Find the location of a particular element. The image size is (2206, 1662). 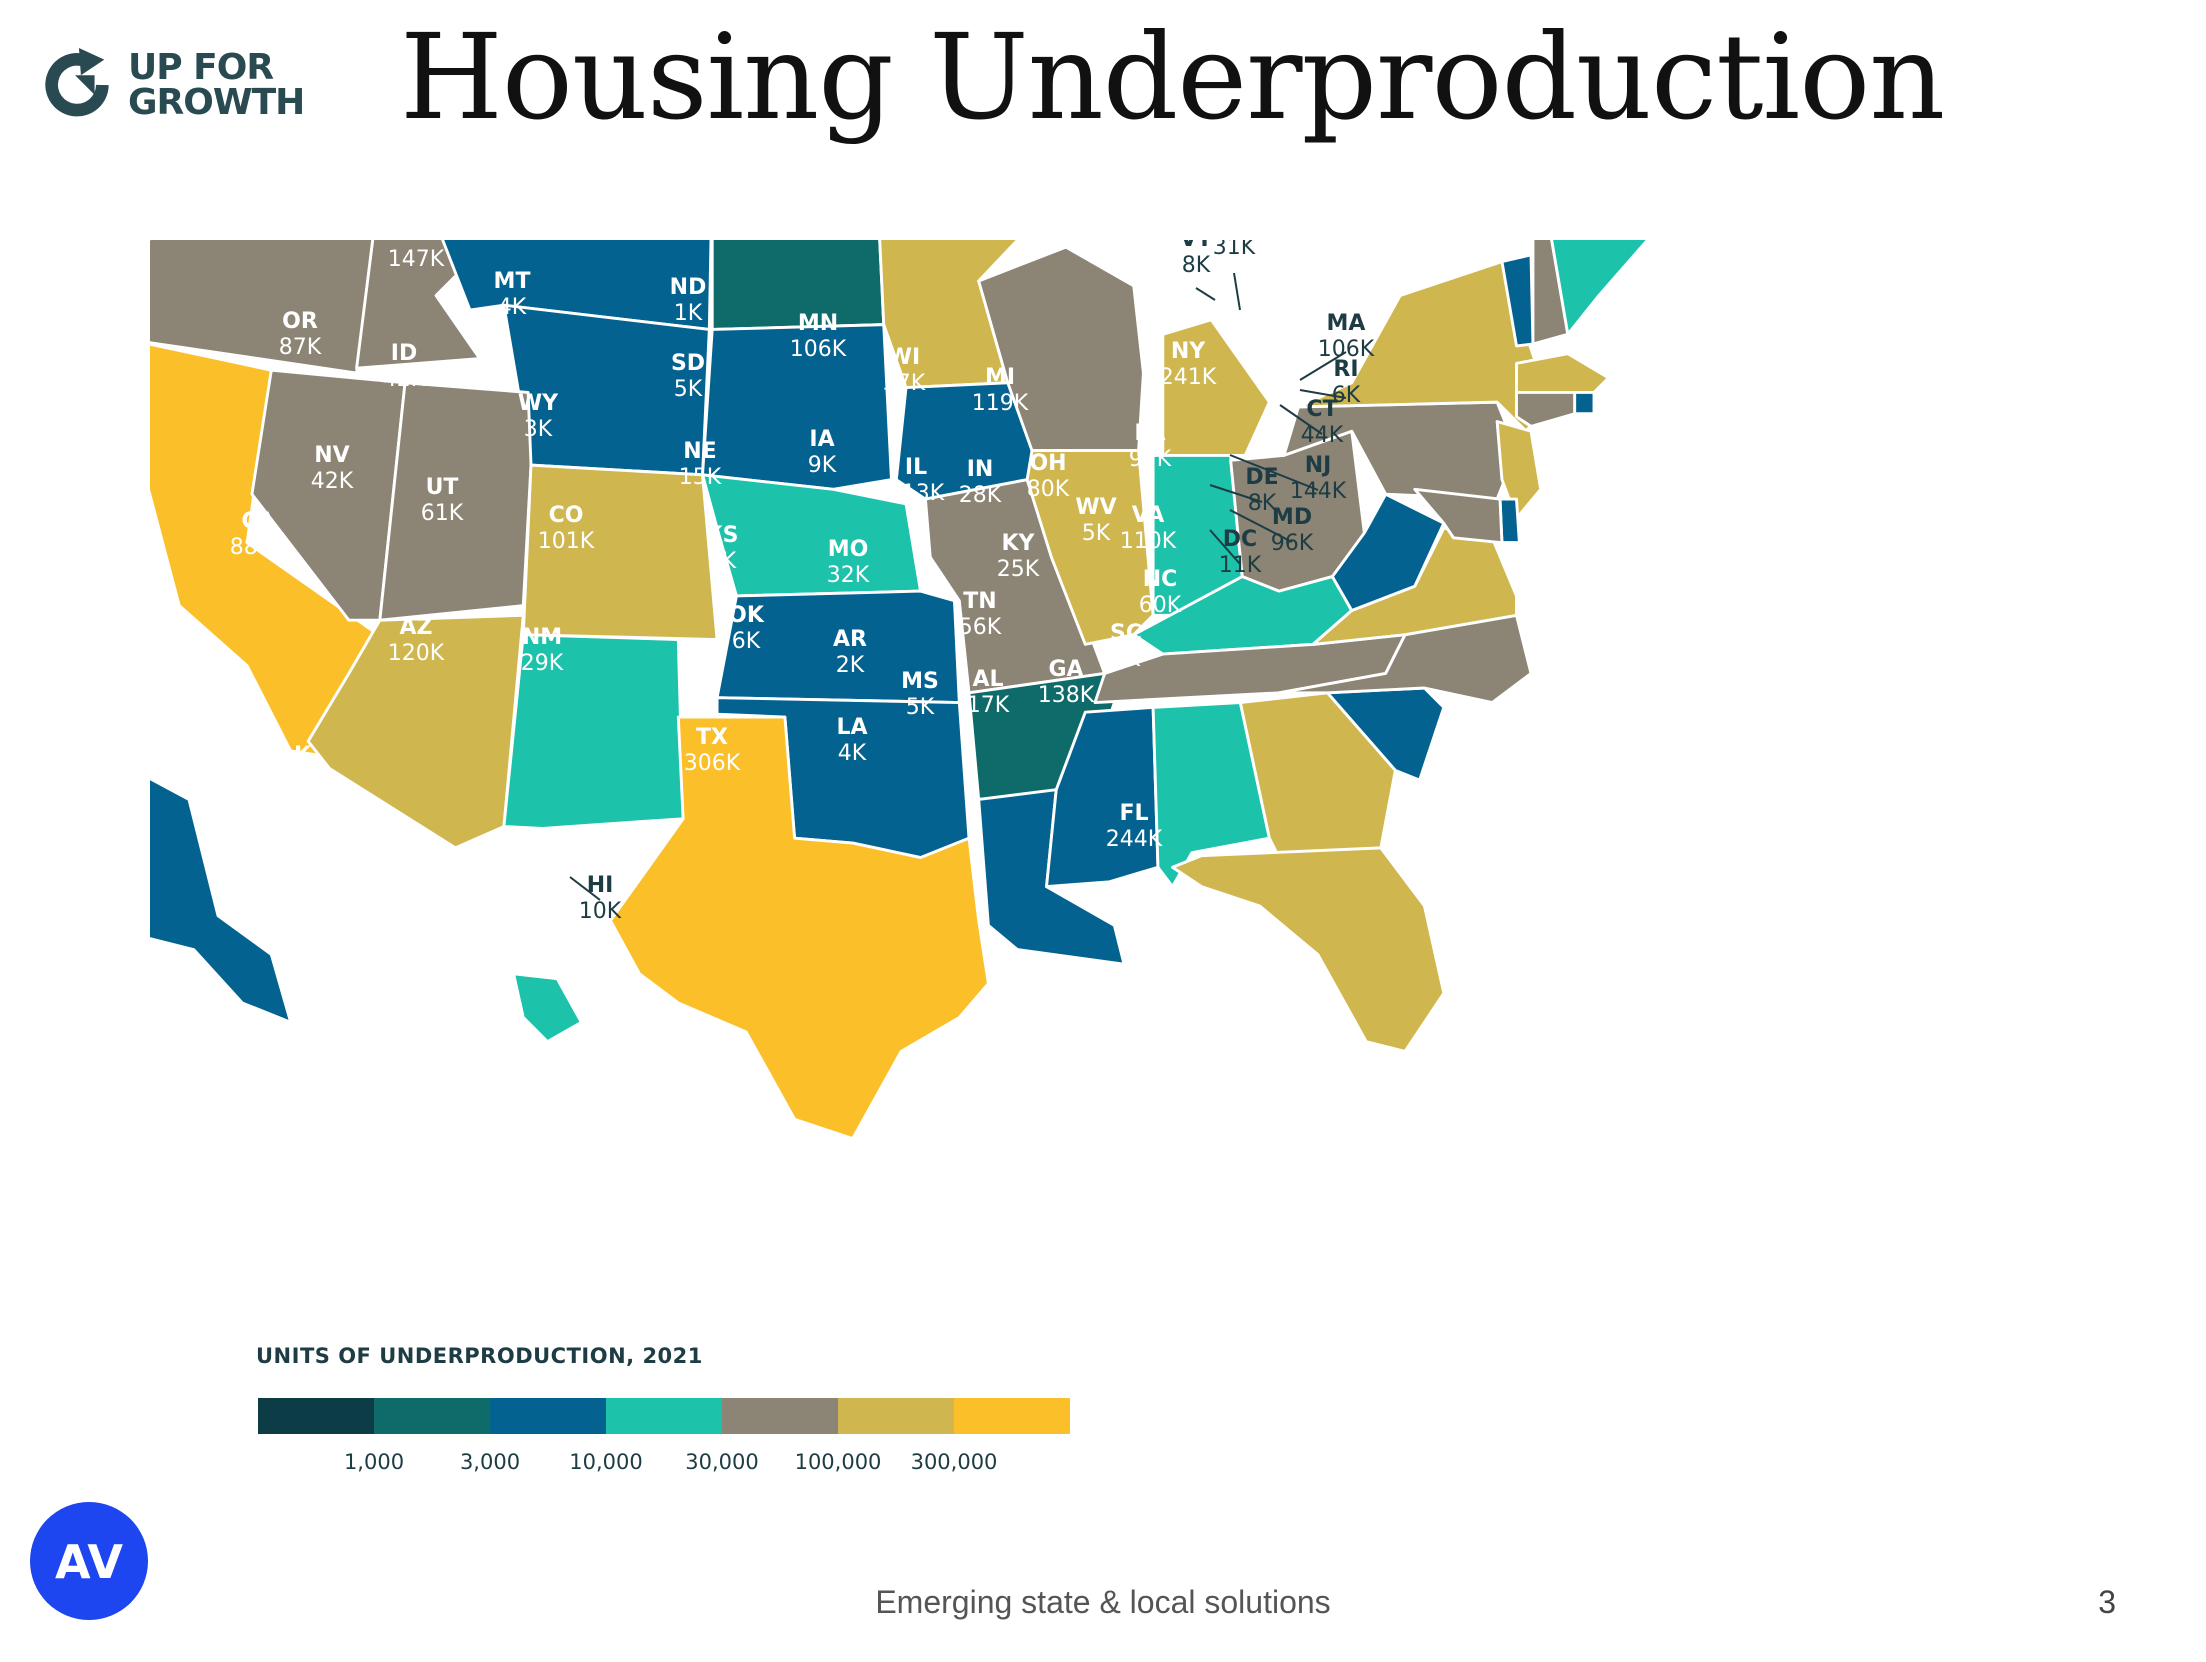

state-code: NE is located at coordinates (699, 451).